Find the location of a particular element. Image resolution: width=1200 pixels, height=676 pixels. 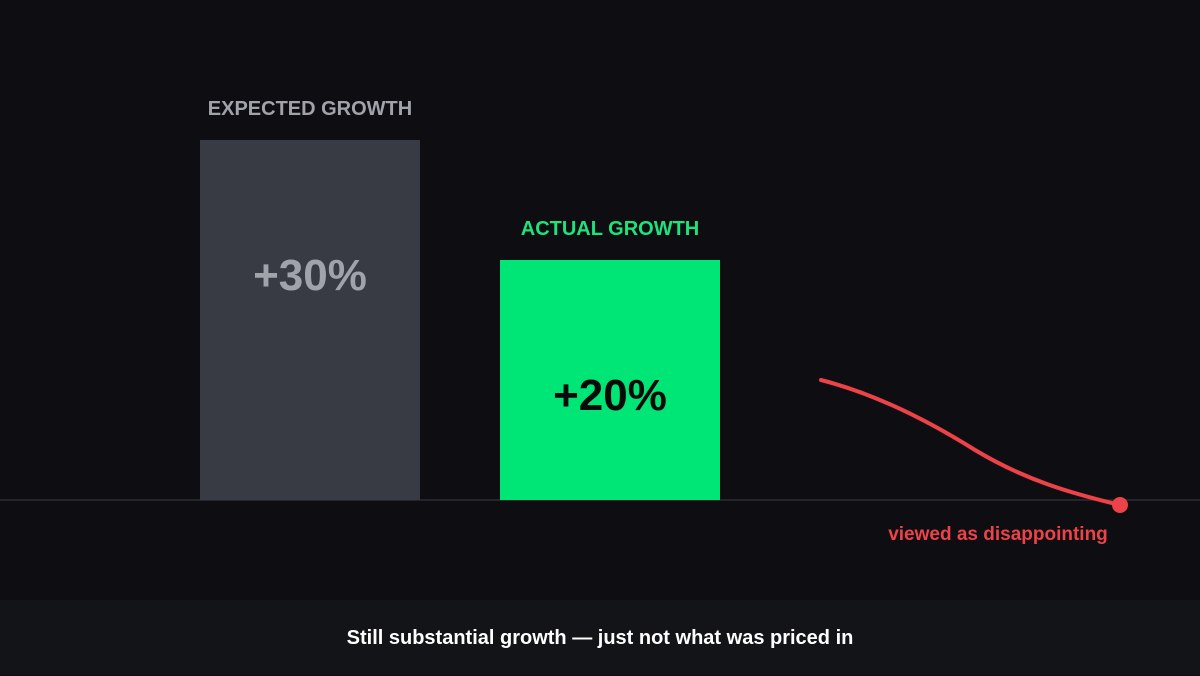

actual-growth-bar is located at coordinates (610, 380).